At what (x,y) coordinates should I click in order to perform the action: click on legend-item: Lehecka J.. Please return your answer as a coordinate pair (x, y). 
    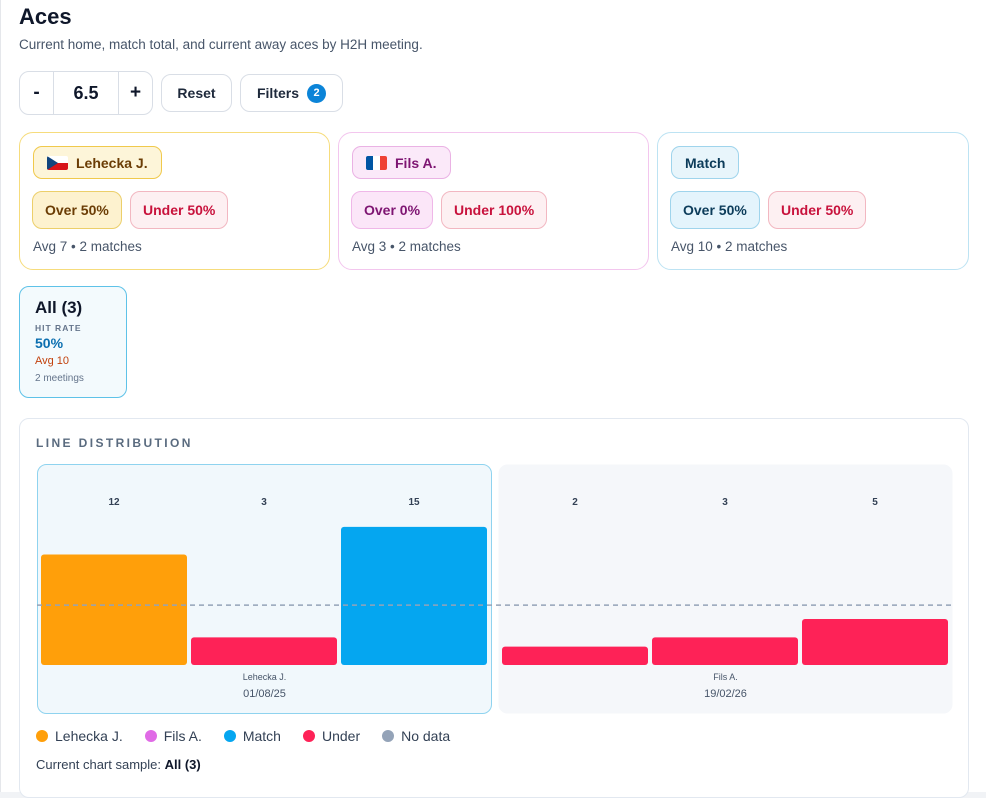
    Looking at the image, I should click on (79, 736).